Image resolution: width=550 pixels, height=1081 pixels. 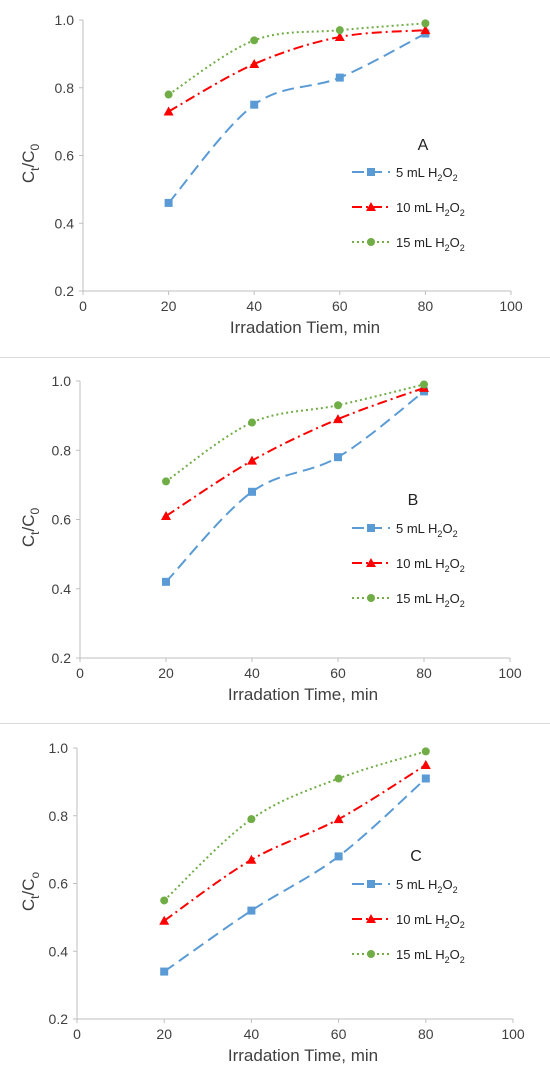 What do you see at coordinates (416, 856) in the screenshot?
I see `panel-letter: C` at bounding box center [416, 856].